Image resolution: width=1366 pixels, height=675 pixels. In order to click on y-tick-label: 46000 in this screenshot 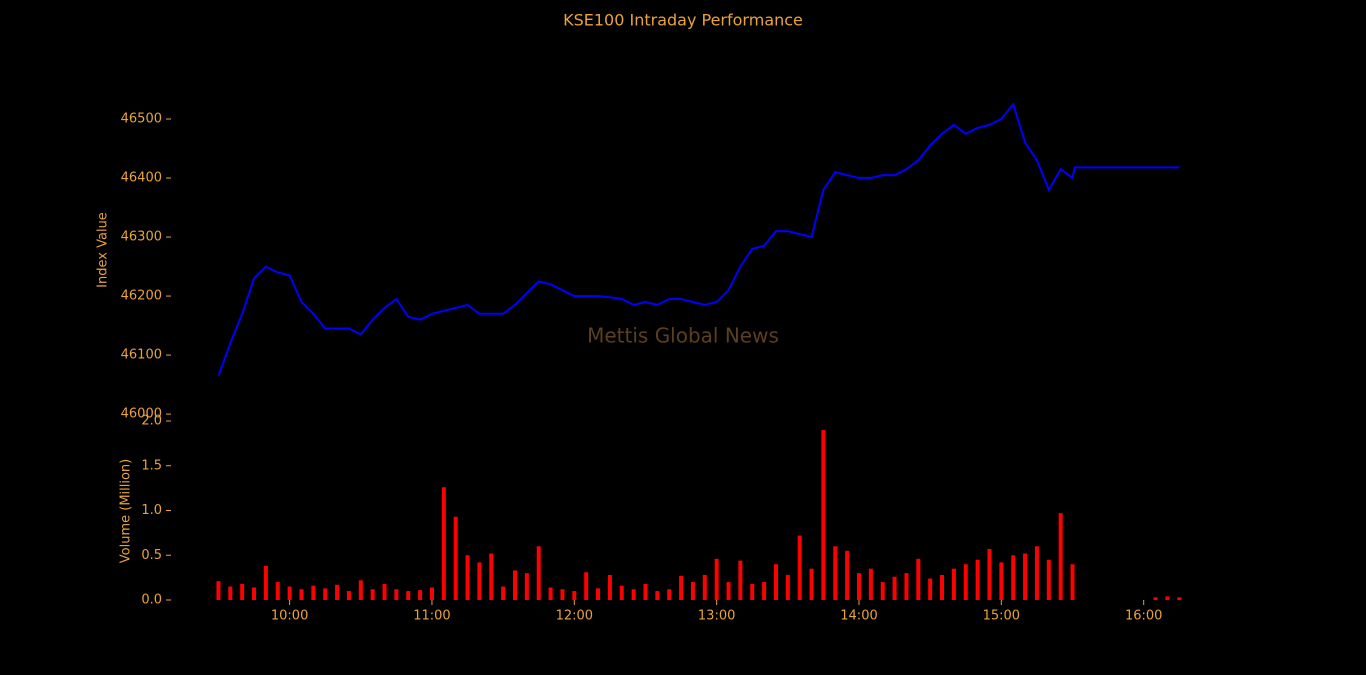, I will do `click(141, 414)`.